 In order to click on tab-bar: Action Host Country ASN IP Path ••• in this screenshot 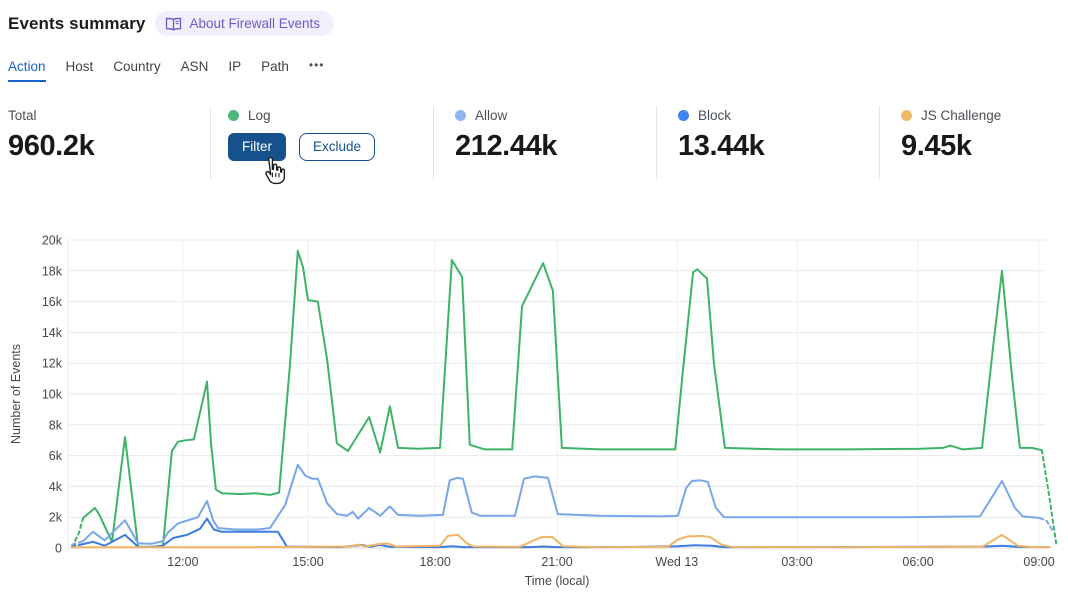, I will do `click(166, 70)`.